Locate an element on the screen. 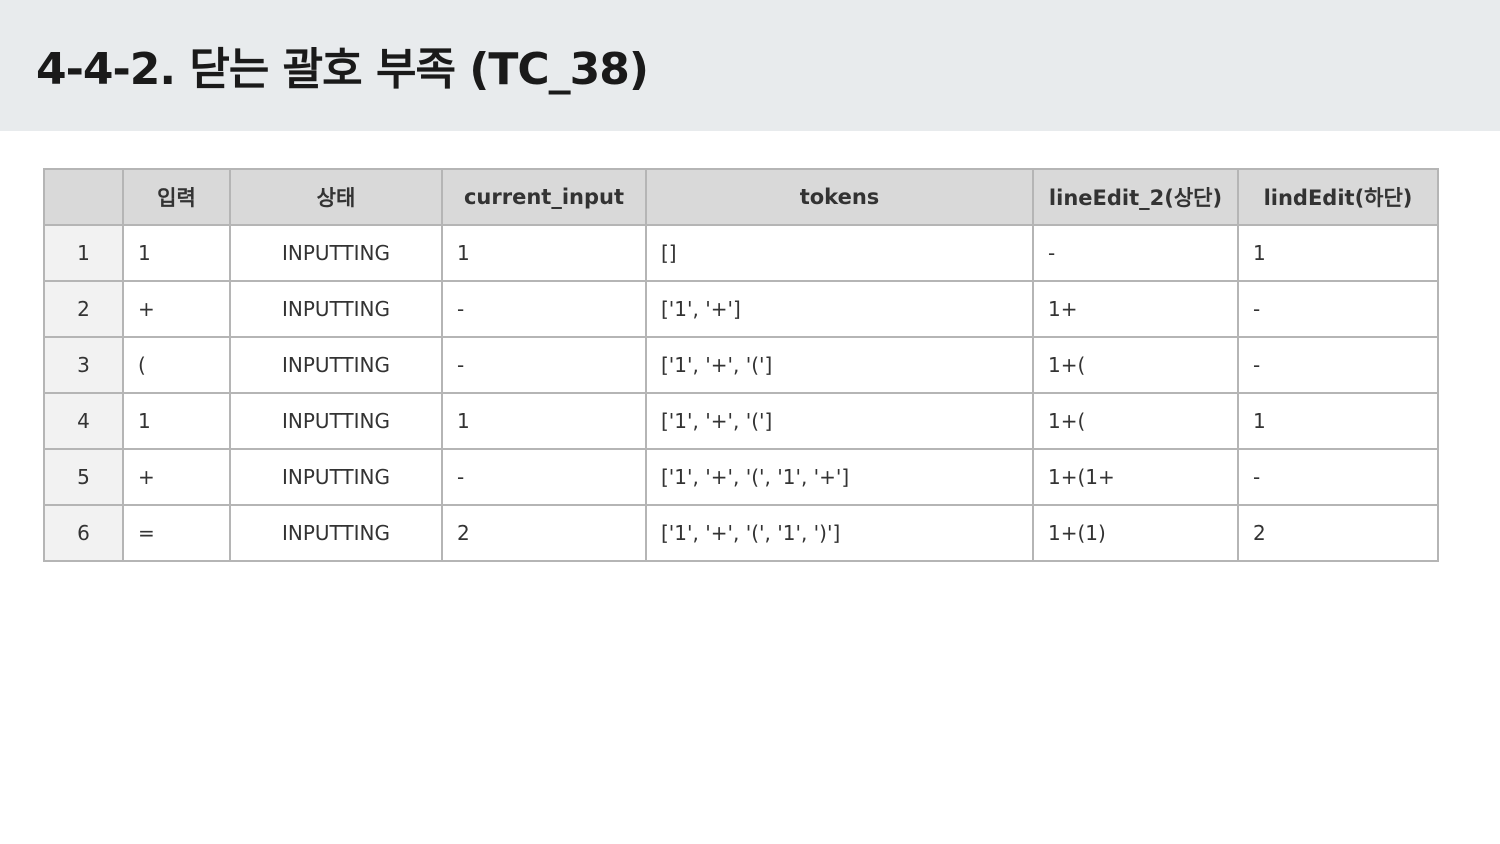 The width and height of the screenshot is (1500, 844). header-cell-tokens: tokens is located at coordinates (839, 197).